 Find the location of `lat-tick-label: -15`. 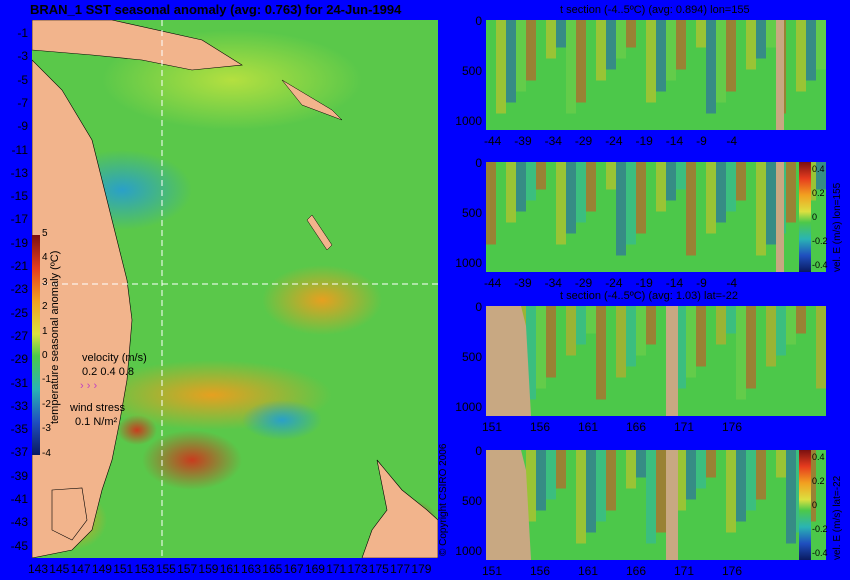

lat-tick-label: -15 is located at coordinates (19, 196).